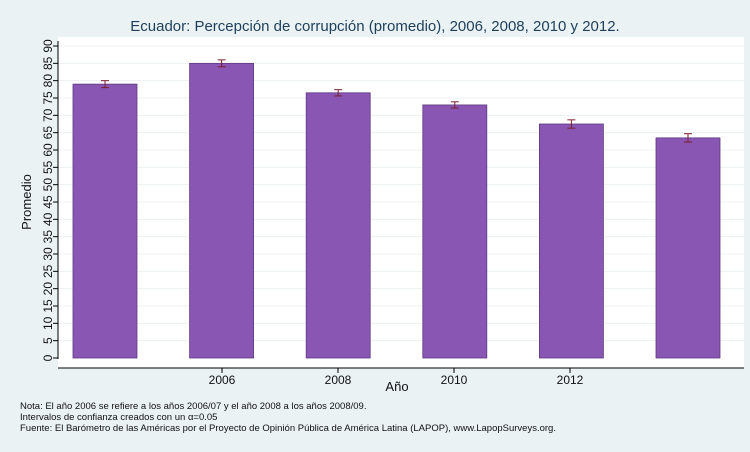 The image size is (750, 452). Describe the element at coordinates (48, 289) in the screenshot. I see `y-tick-label: 20` at that location.